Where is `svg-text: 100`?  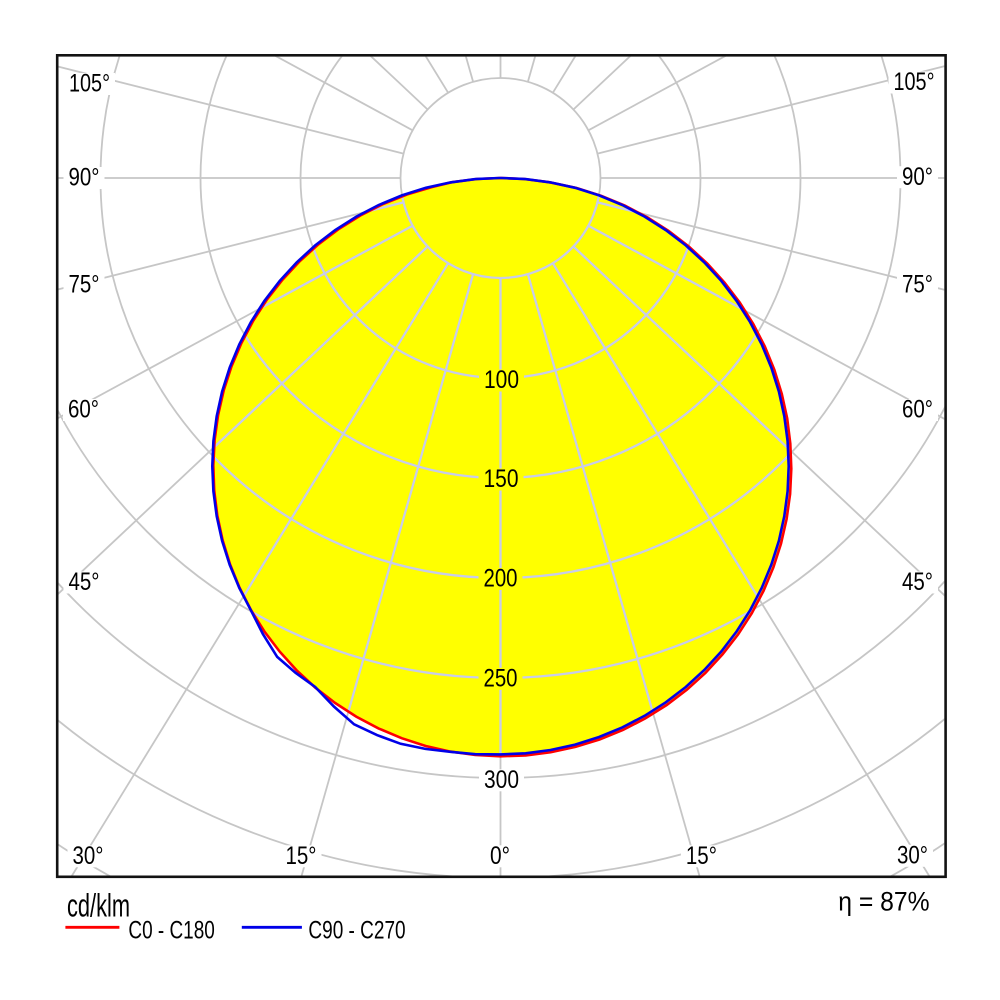
svg-text: 100 is located at coordinates (501, 380).